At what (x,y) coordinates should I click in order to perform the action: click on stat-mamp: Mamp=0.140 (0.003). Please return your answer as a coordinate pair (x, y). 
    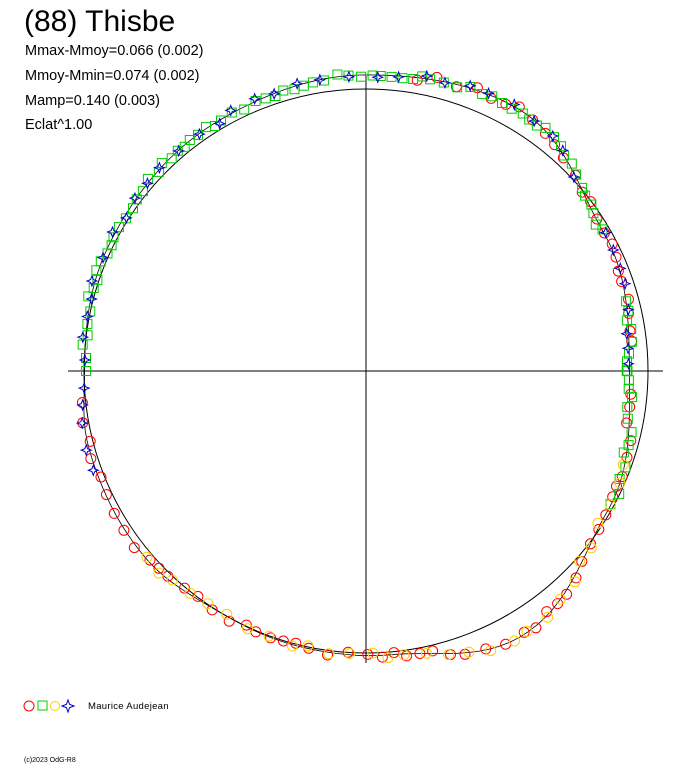
    Looking at the image, I should click on (93, 101).